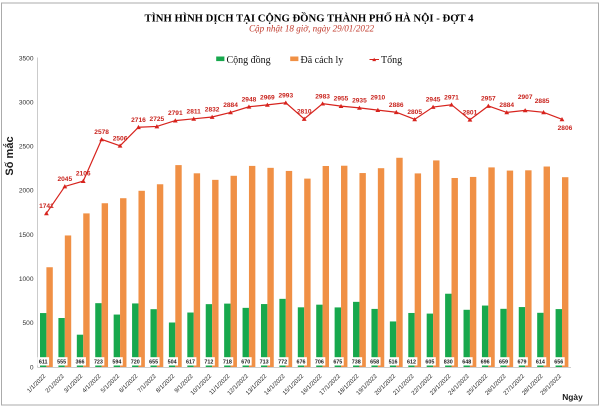 Image resolution: width=600 pixels, height=413 pixels. What do you see at coordinates (135, 363) in the screenshot?
I see `svg-text: 720` at bounding box center [135, 363].